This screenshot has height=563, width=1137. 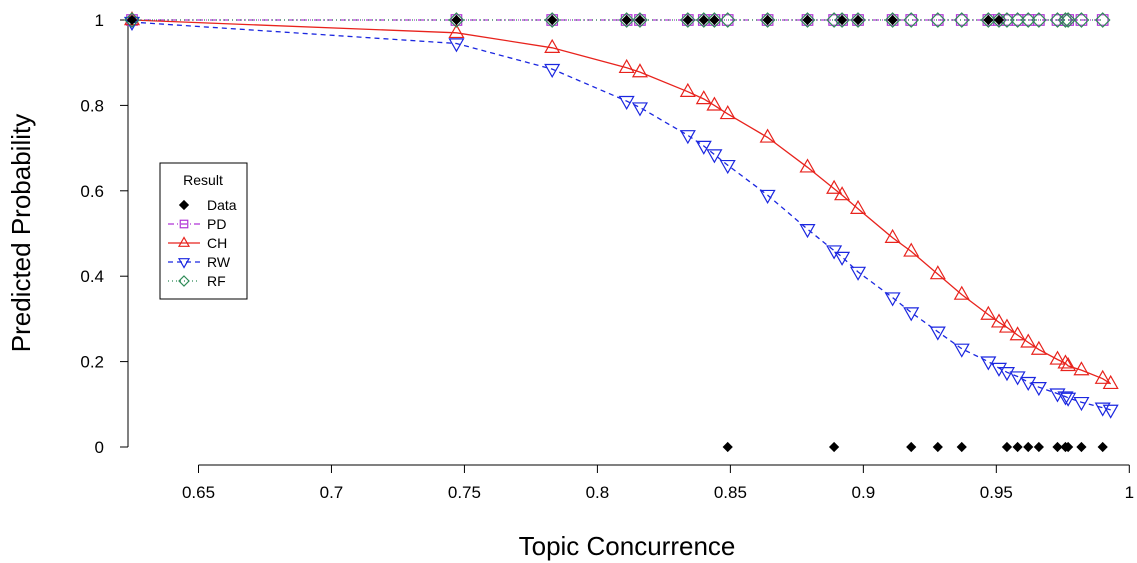 What do you see at coordinates (216, 281) in the screenshot?
I see `legend-label-rf: RF` at bounding box center [216, 281].